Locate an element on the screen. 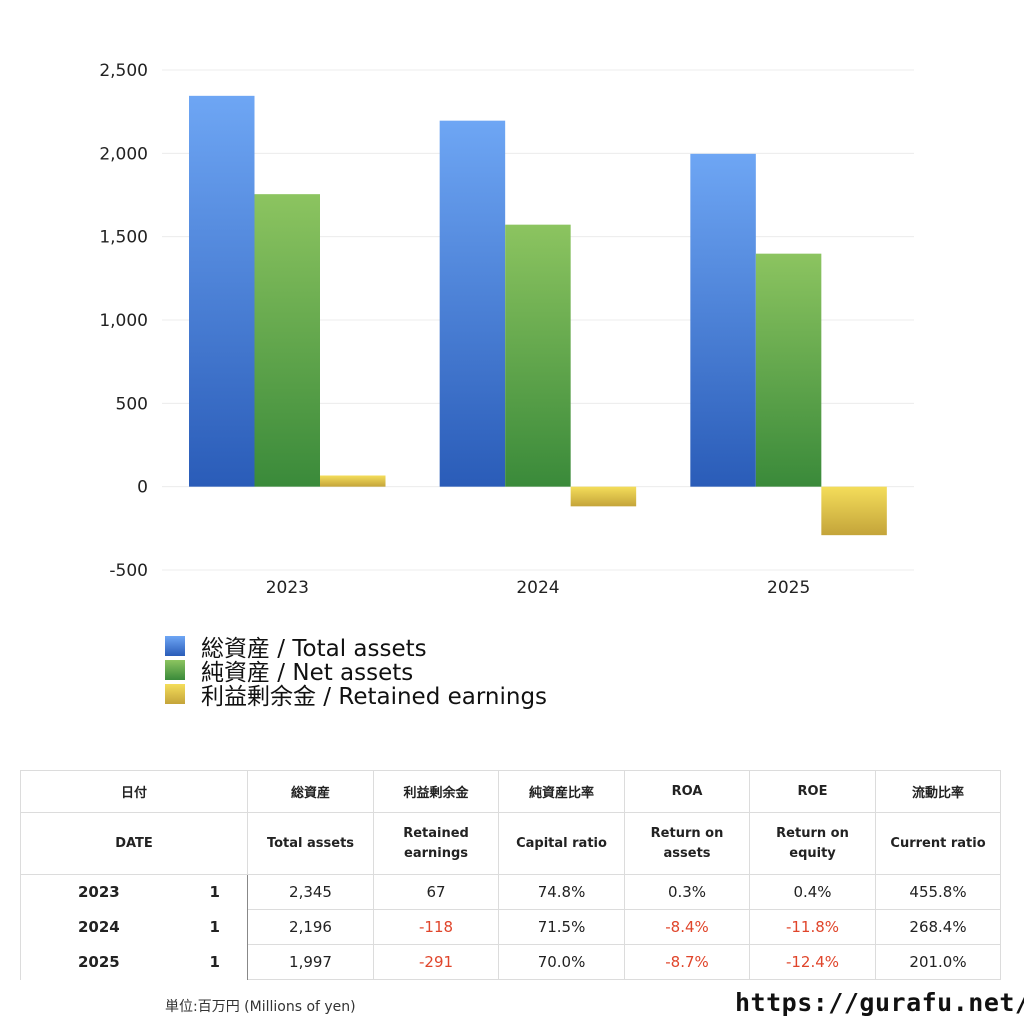 The image size is (1024, 1024). legend-item-total-assets: 総資産 / Total assets is located at coordinates (356, 648).